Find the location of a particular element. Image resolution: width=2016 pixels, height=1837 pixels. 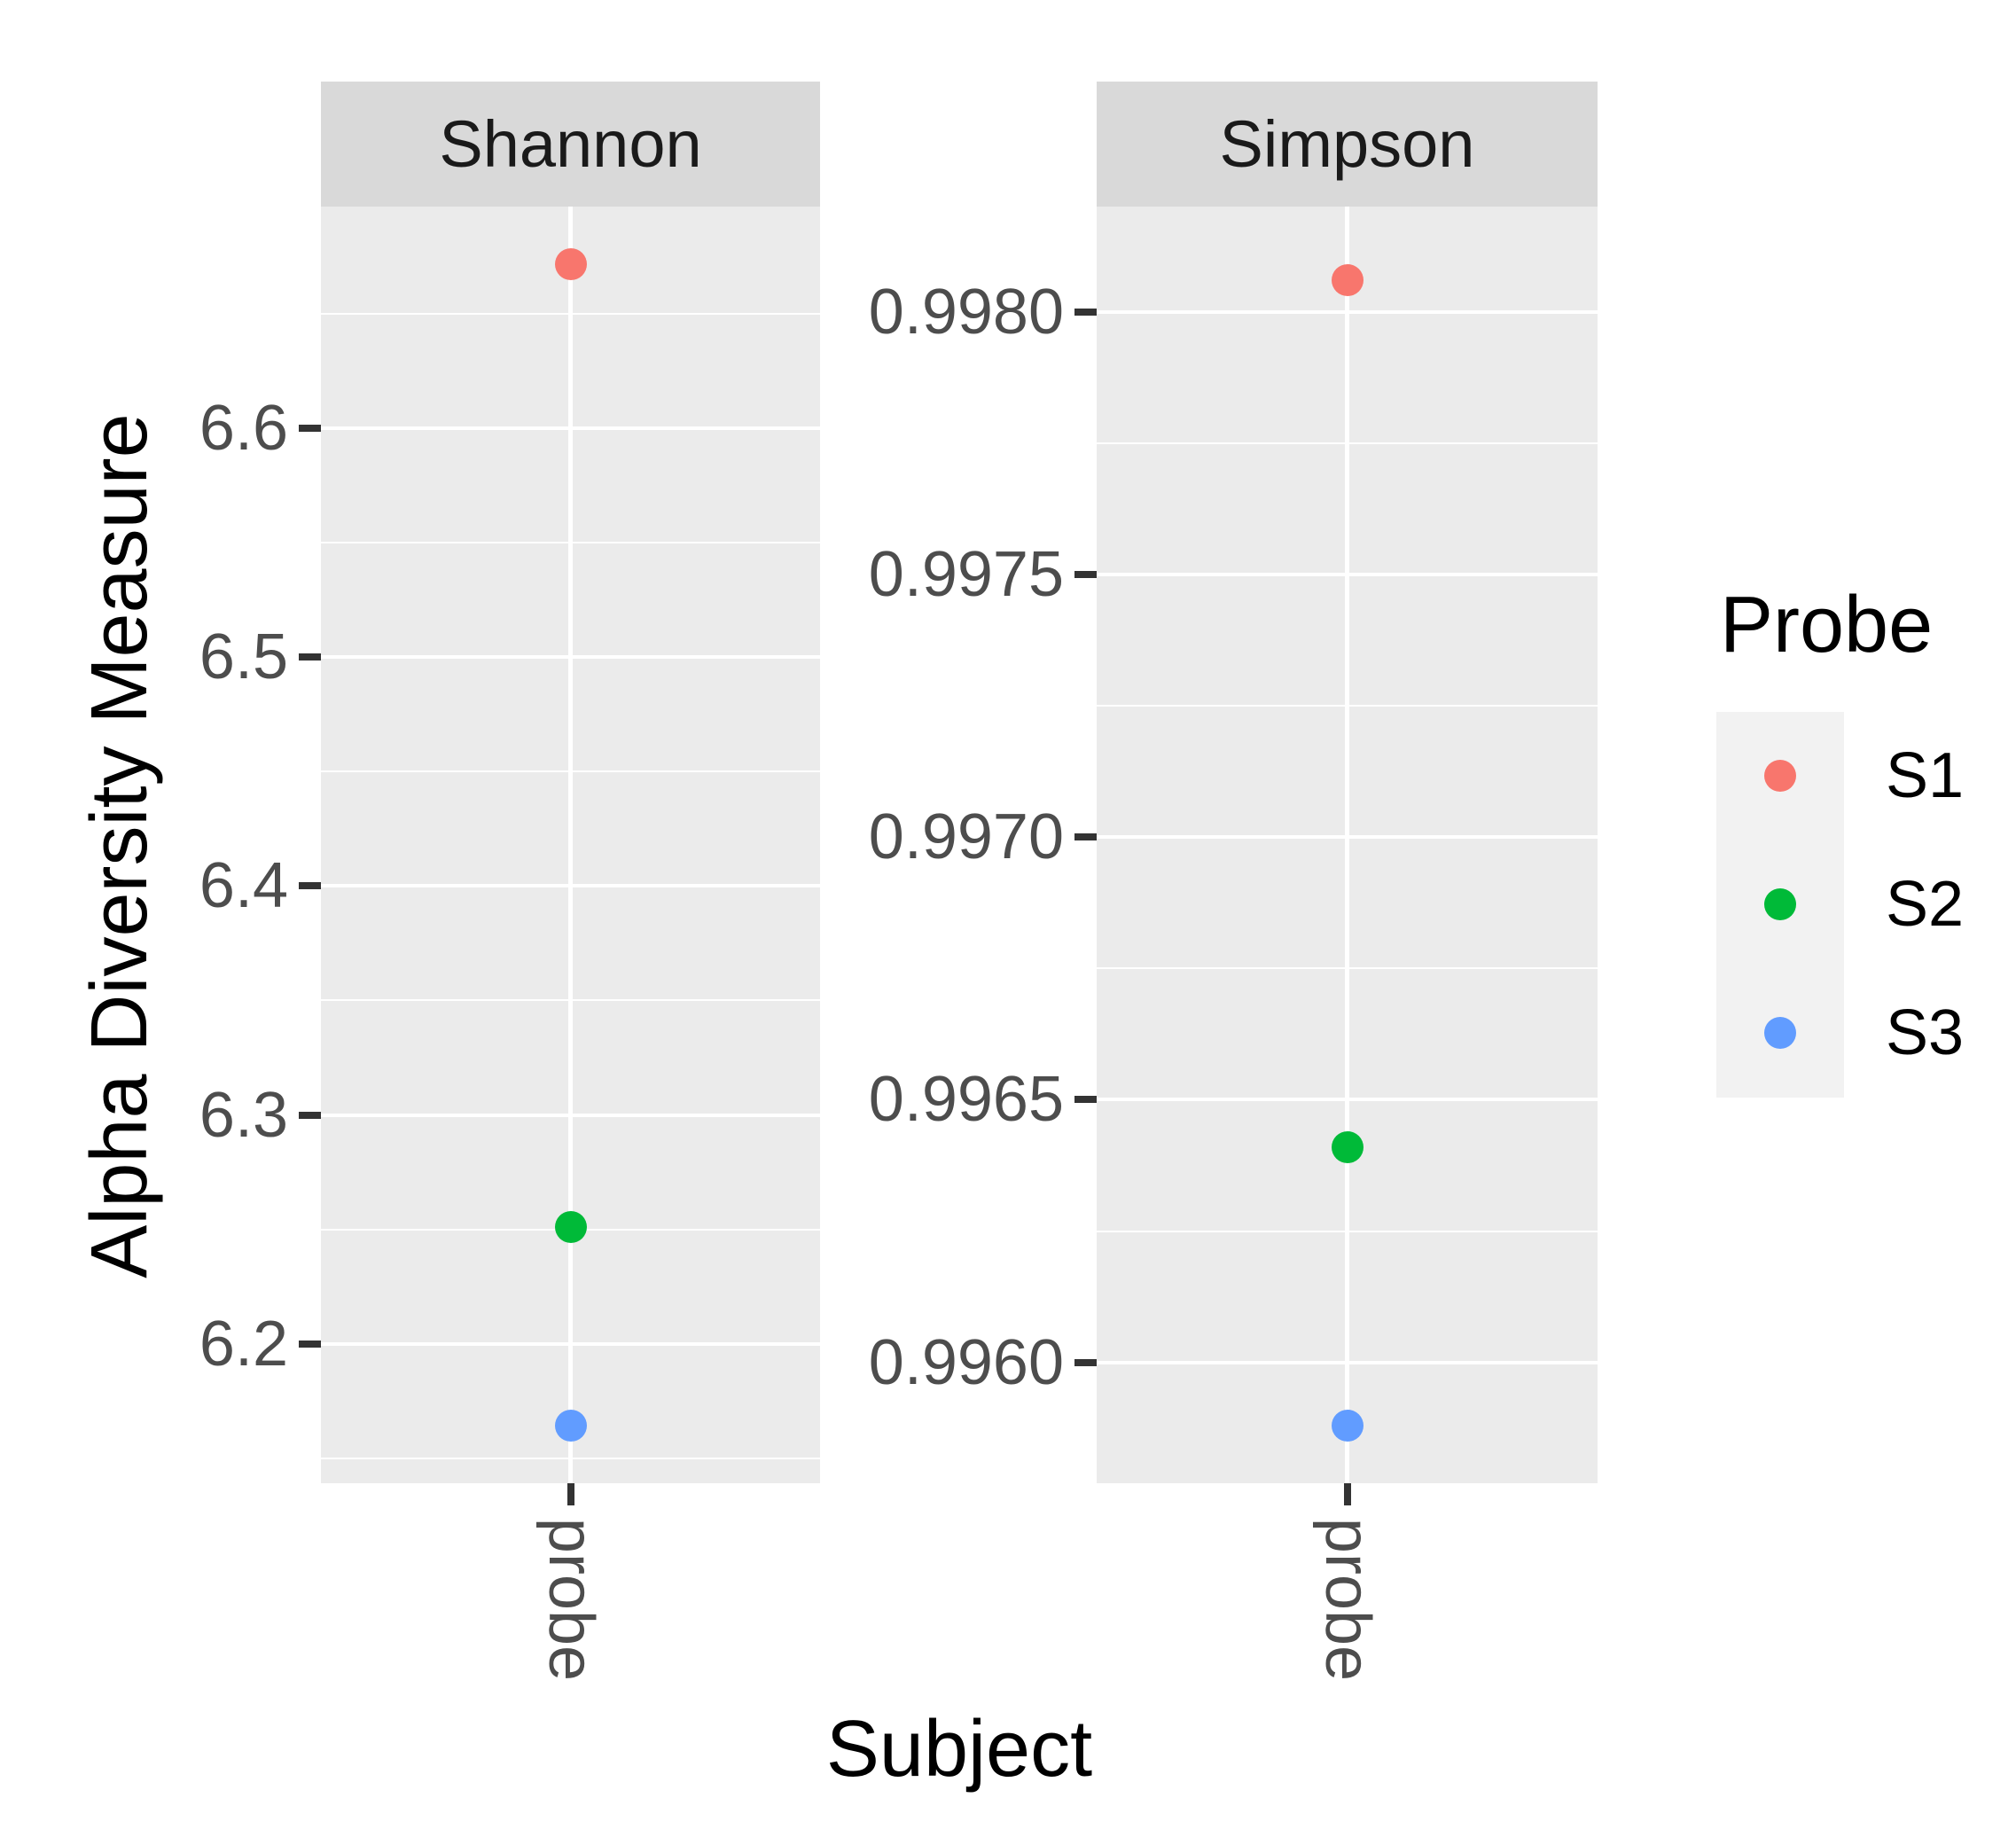

y-axis-title: Alpha Diversity Measure is located at coordinates (119, 845).